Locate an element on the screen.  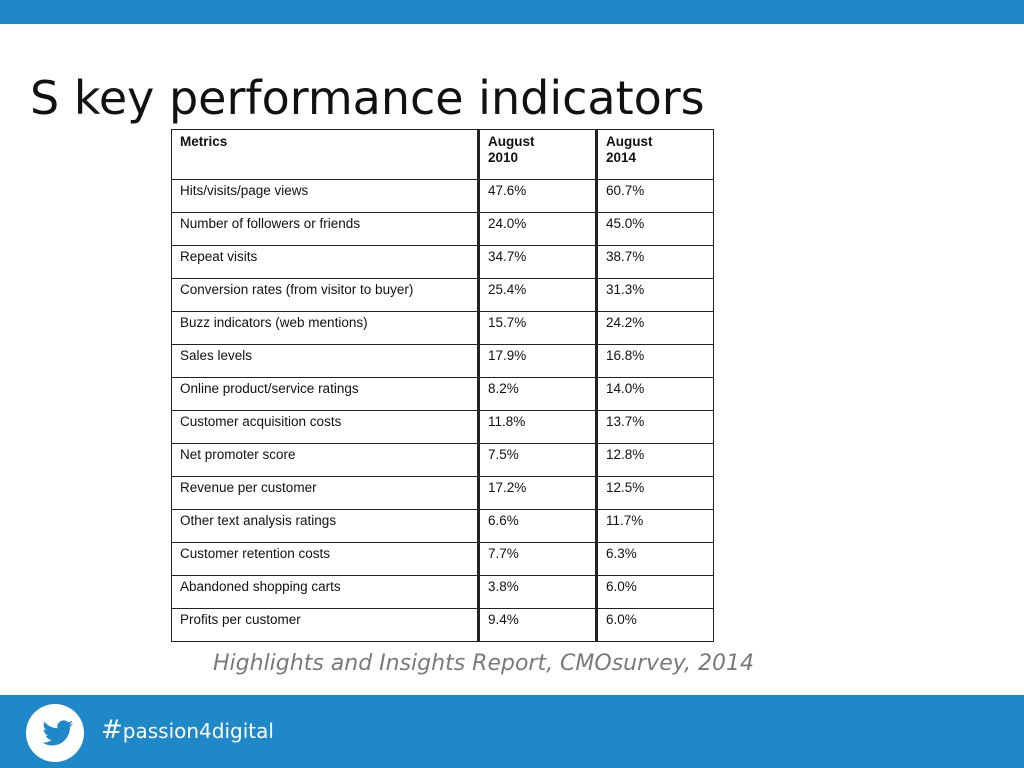
metric-cell: Conversion rates (from visitor to buyer) is located at coordinates (325, 295).